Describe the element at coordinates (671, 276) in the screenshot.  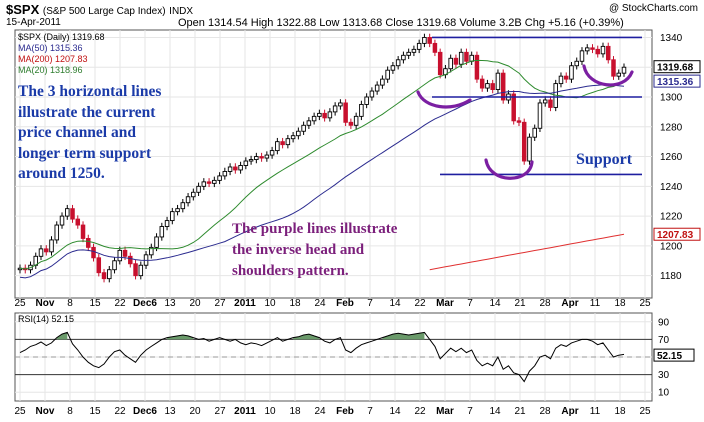
I see `price-y-tick-label: 1180` at that location.